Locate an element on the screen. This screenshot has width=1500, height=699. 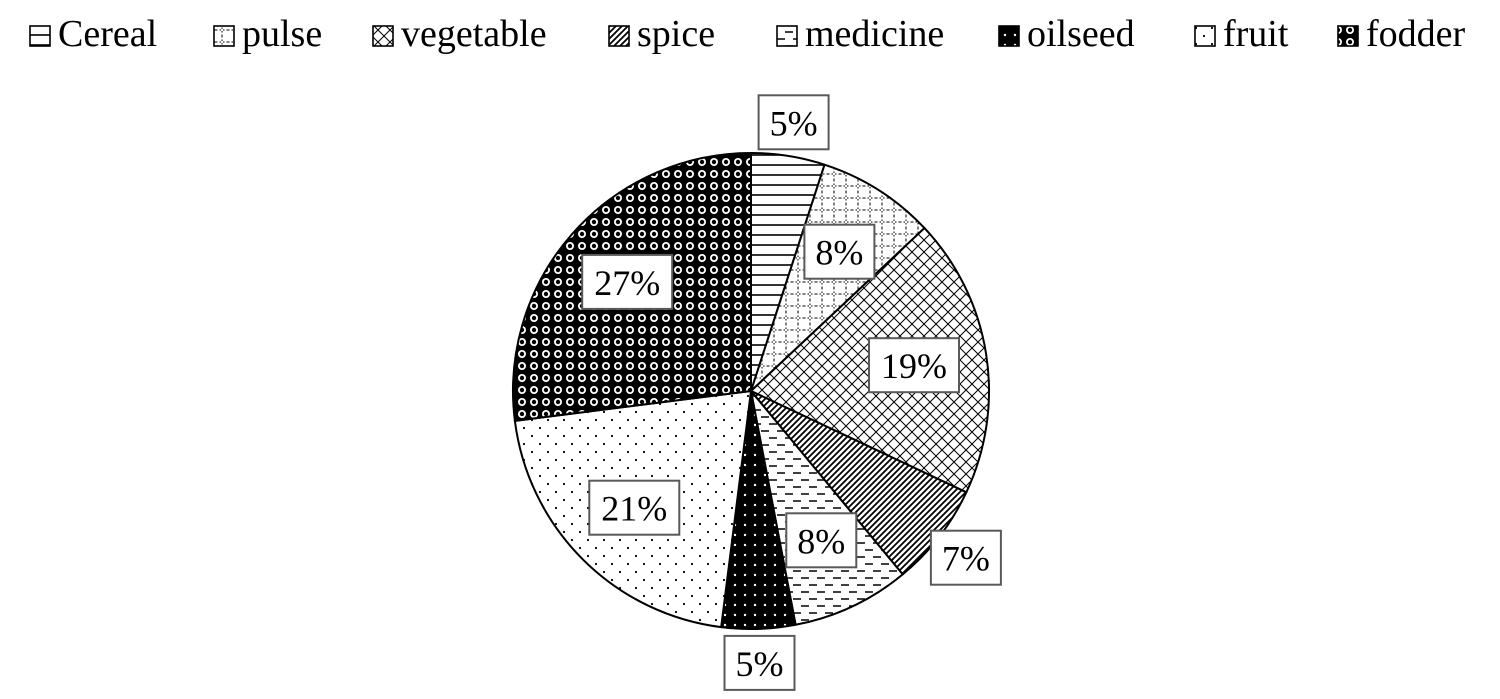
legend-label-medicine: medicine is located at coordinates (874, 34).